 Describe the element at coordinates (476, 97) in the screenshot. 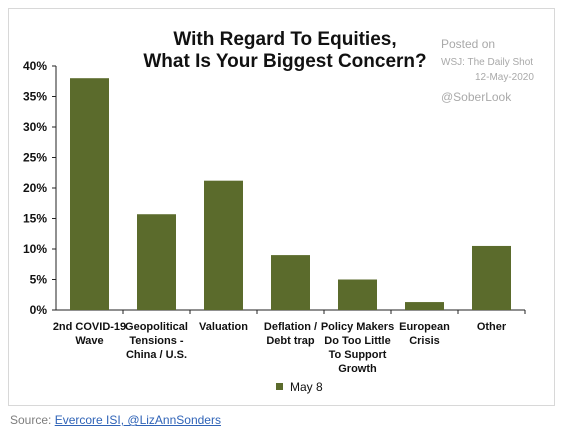

I see `posted-handle: @SoberLook` at that location.